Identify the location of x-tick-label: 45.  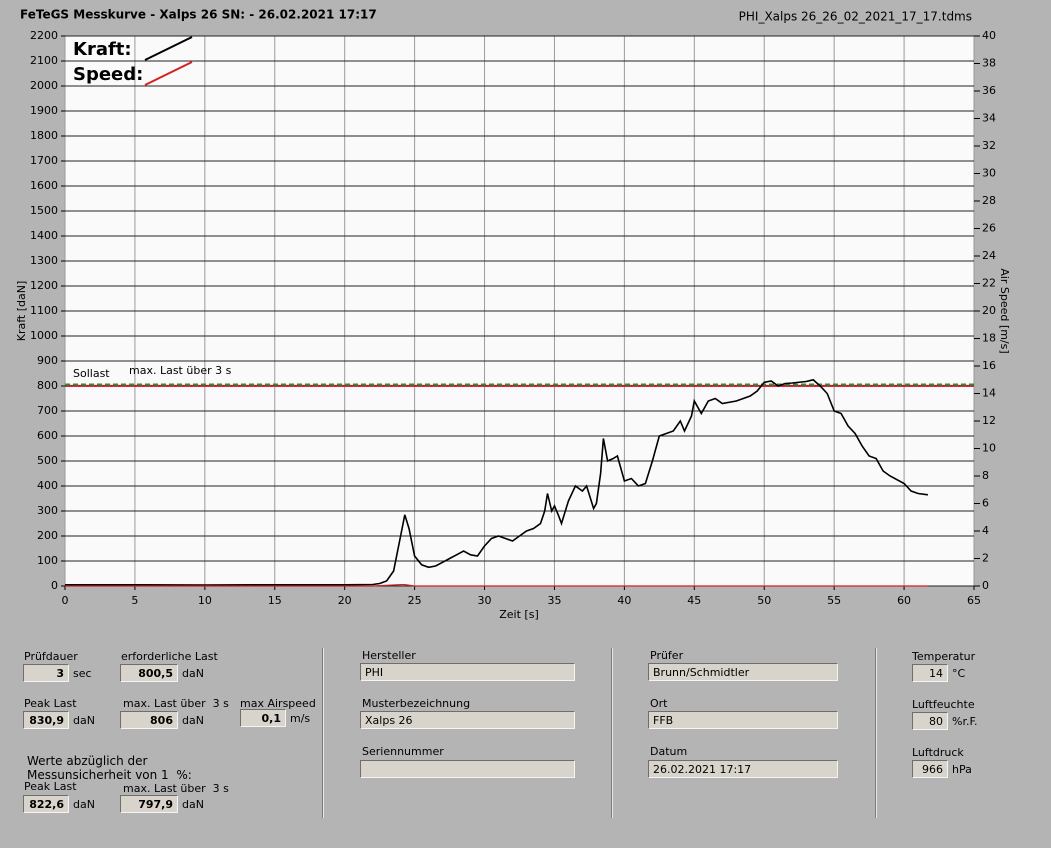
(694, 600).